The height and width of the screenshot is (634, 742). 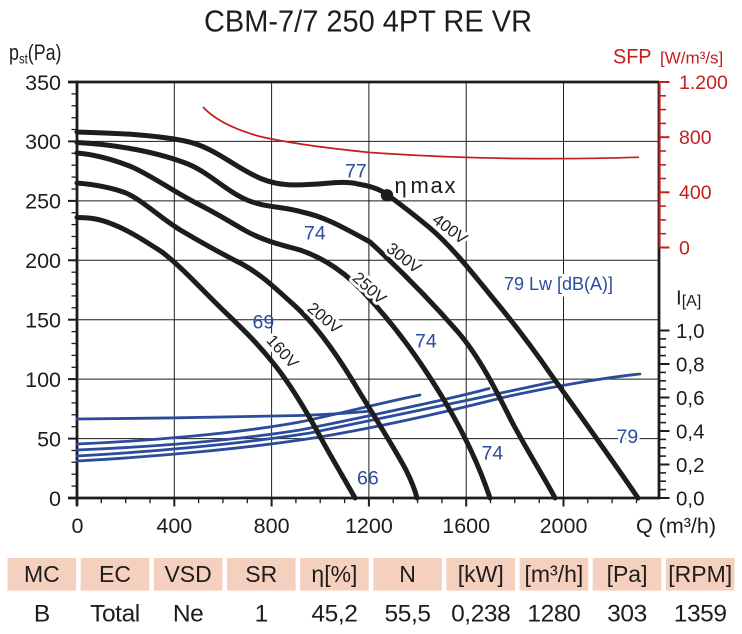 I want to click on svg-text: 0,4, so click(x=690, y=432).